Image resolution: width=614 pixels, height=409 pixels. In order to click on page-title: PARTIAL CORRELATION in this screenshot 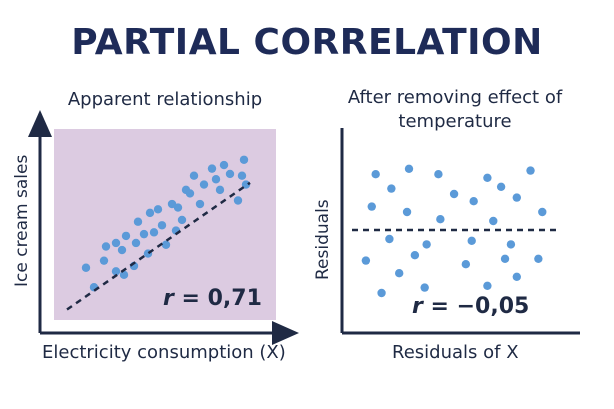, I will do `click(307, 42)`.